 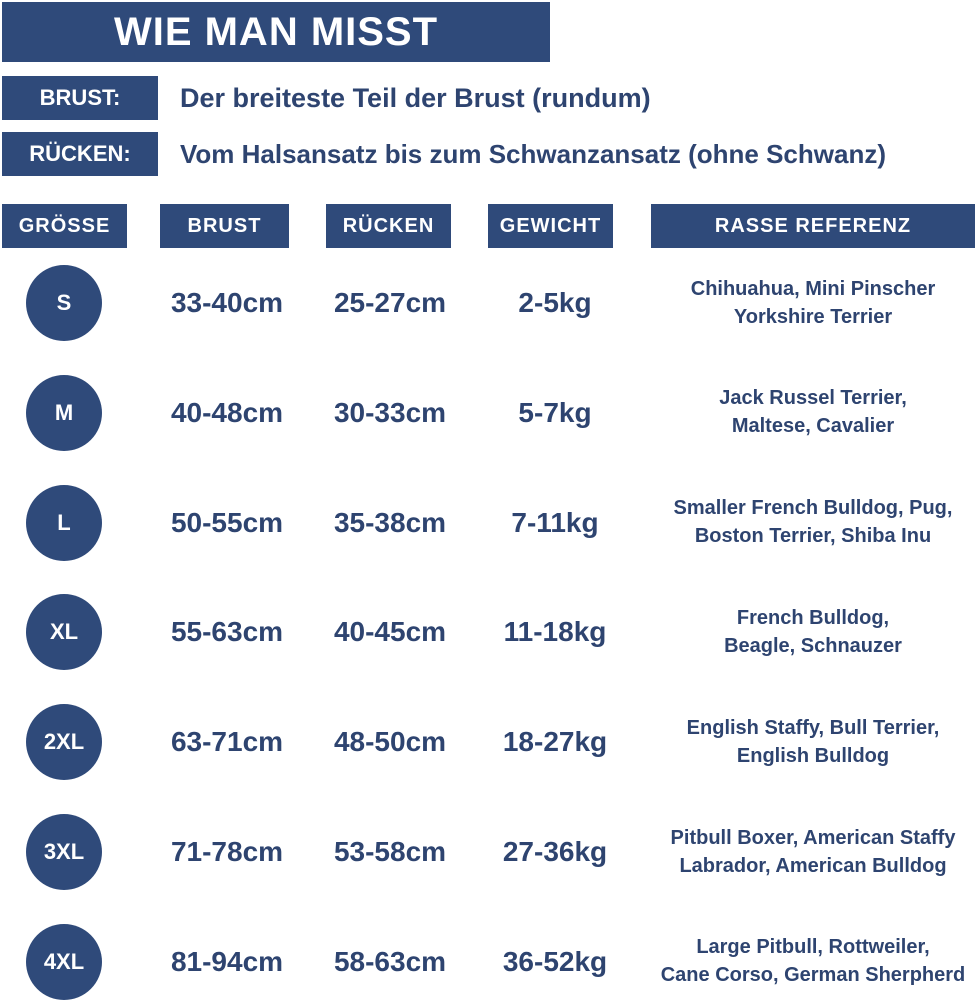 What do you see at coordinates (390, 742) in the screenshot?
I see `cell-value: 48-50cm` at bounding box center [390, 742].